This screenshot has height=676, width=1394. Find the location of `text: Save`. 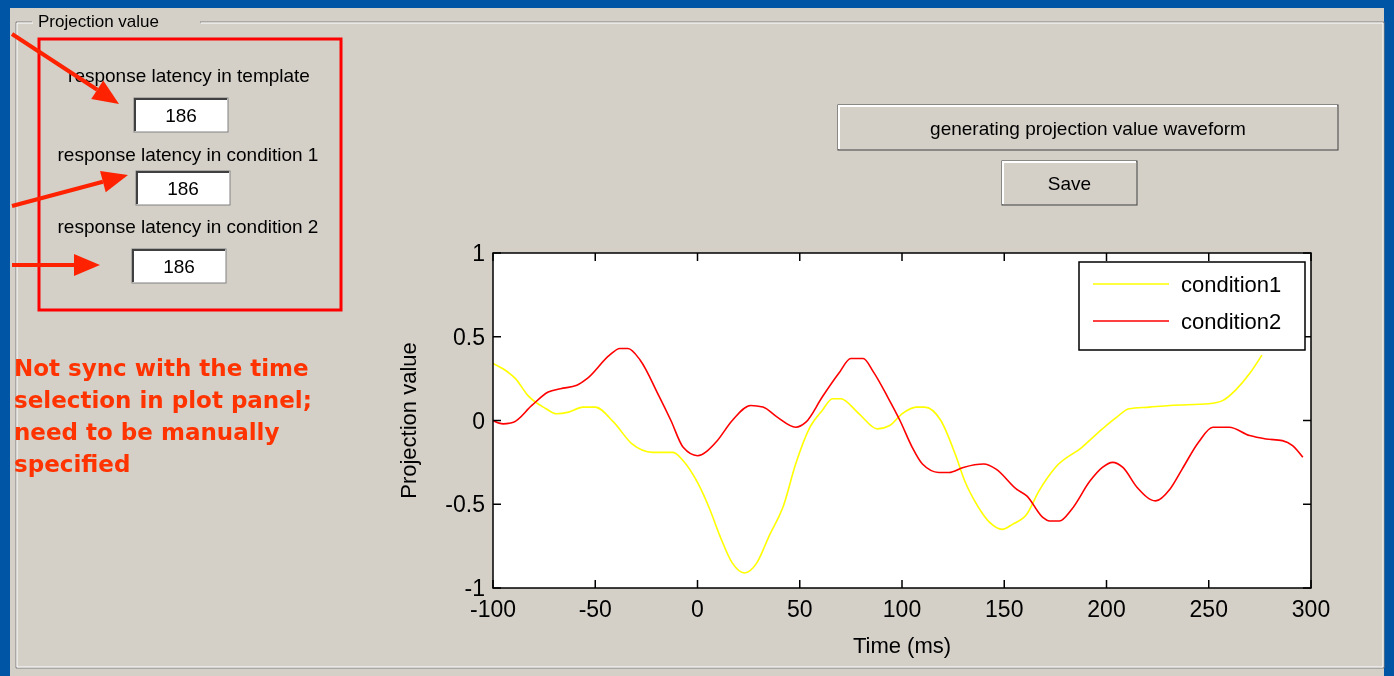

text: Save is located at coordinates (1069, 183).